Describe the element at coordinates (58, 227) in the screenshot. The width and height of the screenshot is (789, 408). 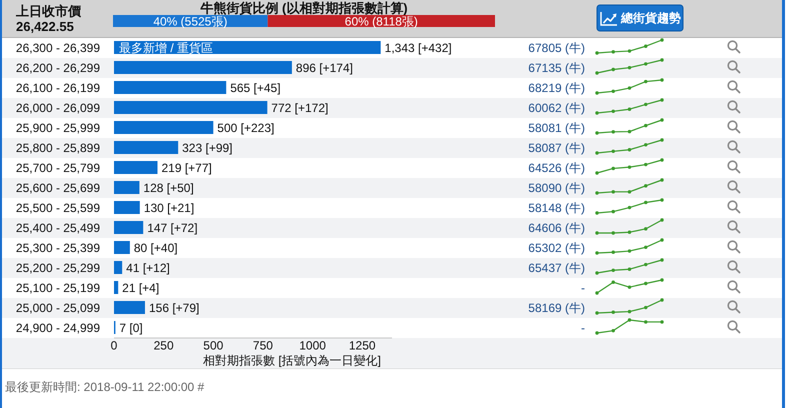
I see `y-tick-label: 25,400 - 25,499` at that location.